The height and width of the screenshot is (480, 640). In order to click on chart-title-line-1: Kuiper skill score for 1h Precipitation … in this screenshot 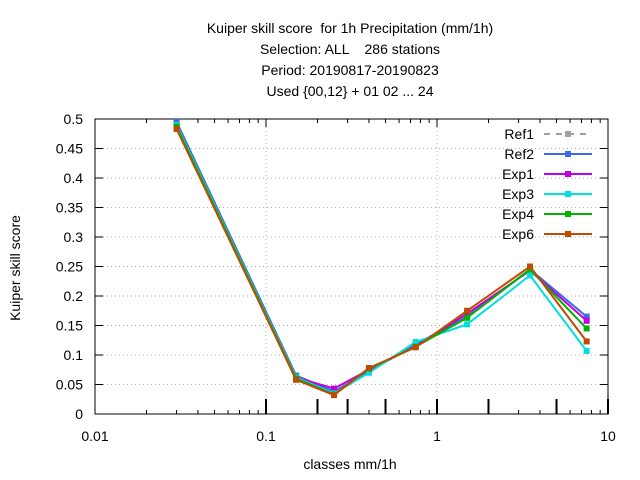, I will do `click(350, 28)`.